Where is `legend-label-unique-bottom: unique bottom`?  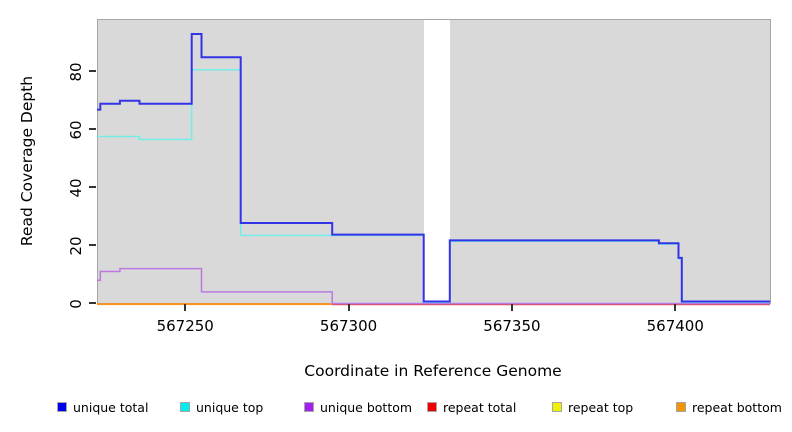
legend-label-unique-bottom: unique bottom is located at coordinates (366, 407).